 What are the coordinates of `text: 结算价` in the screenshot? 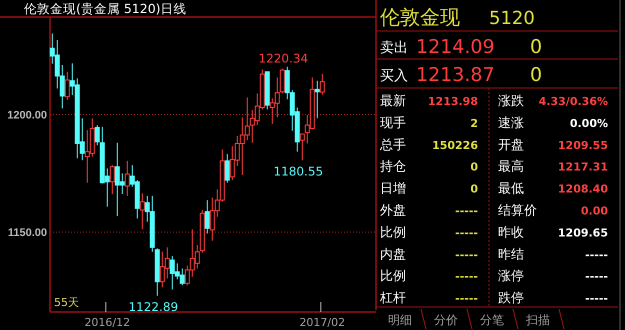 It's located at (517, 211).